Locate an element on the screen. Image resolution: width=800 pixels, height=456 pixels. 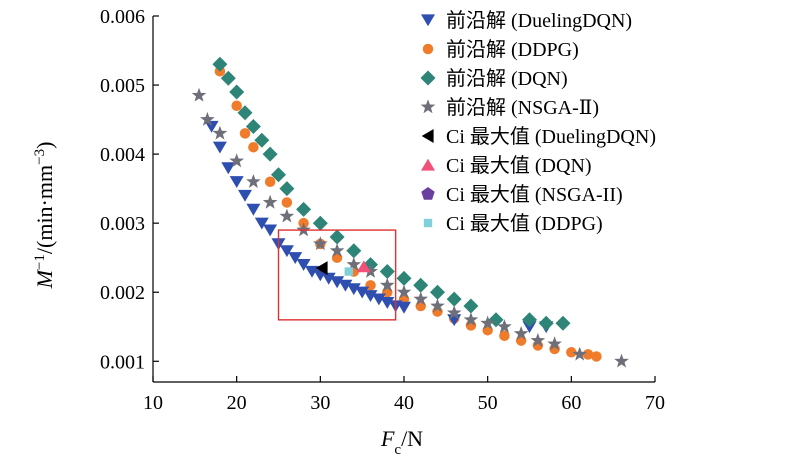
legend-label: Ci 最大值 (DDPG) is located at coordinates (524, 223).